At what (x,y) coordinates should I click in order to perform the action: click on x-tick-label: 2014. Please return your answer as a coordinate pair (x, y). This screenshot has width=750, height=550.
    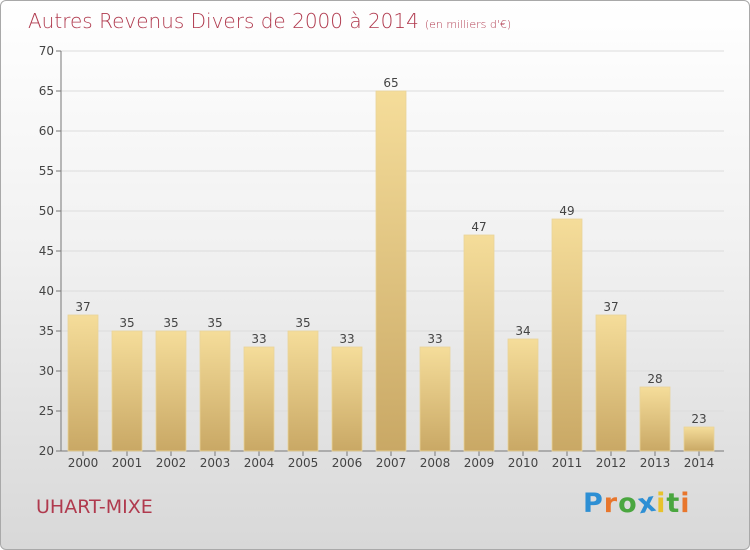
    Looking at the image, I should click on (699, 463).